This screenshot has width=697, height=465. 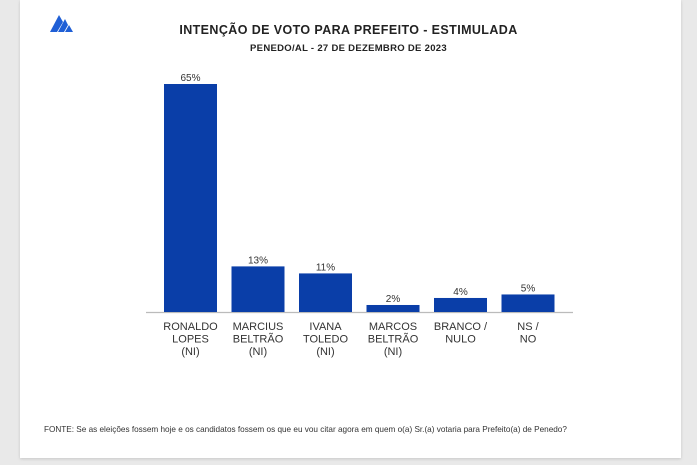 What do you see at coordinates (258, 339) in the screenshot?
I see `tick-label-1-1: BELTRÃO` at bounding box center [258, 339].